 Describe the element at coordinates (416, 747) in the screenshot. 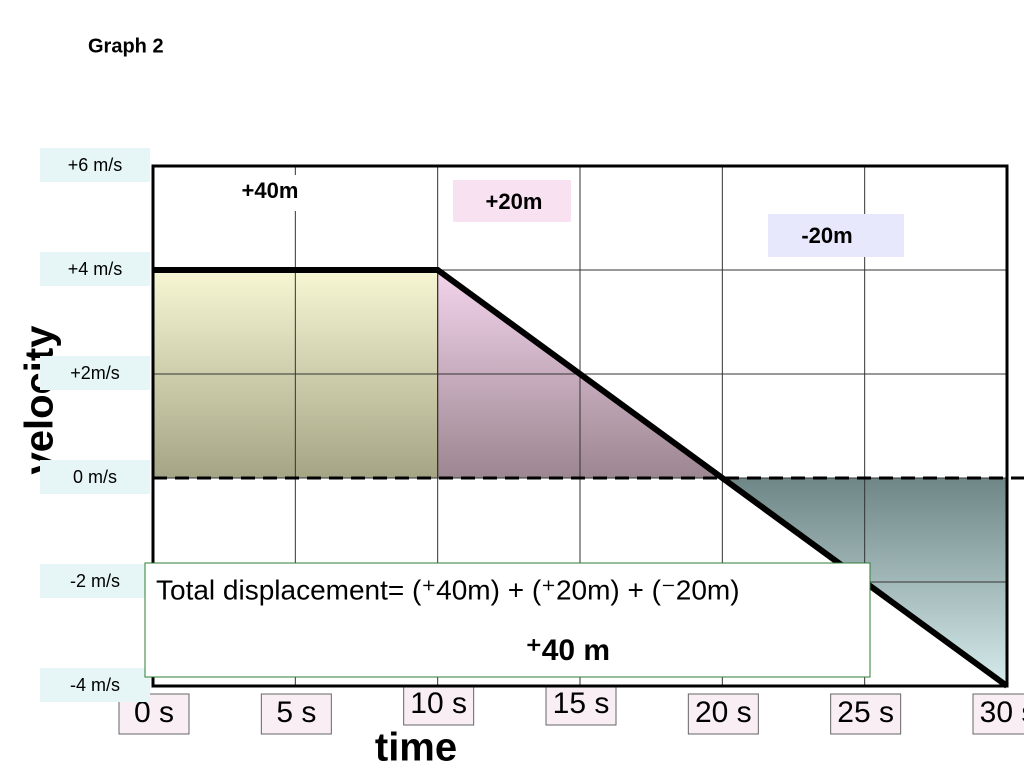

I see `x-axis-label: time` at that location.